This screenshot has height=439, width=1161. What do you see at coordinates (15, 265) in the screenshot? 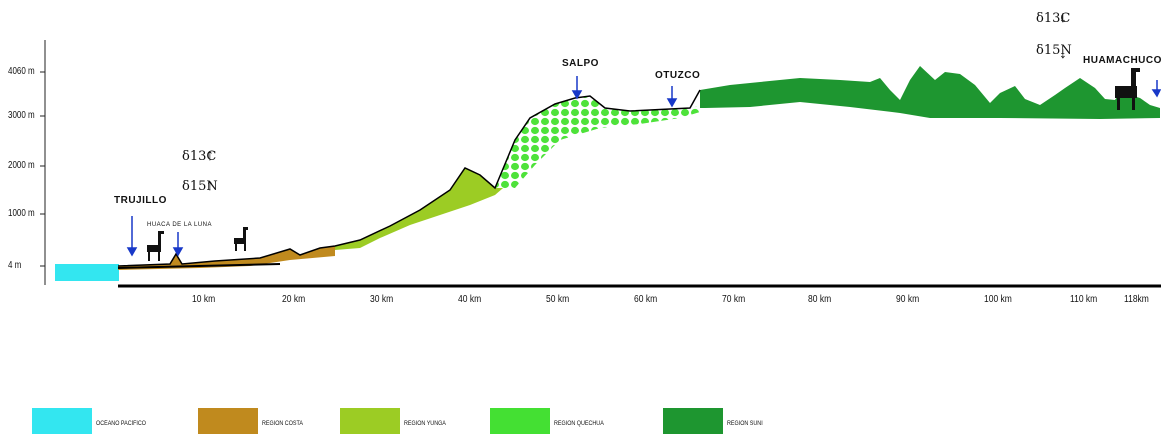
I see `y-tick-label: 4 m` at bounding box center [15, 265].